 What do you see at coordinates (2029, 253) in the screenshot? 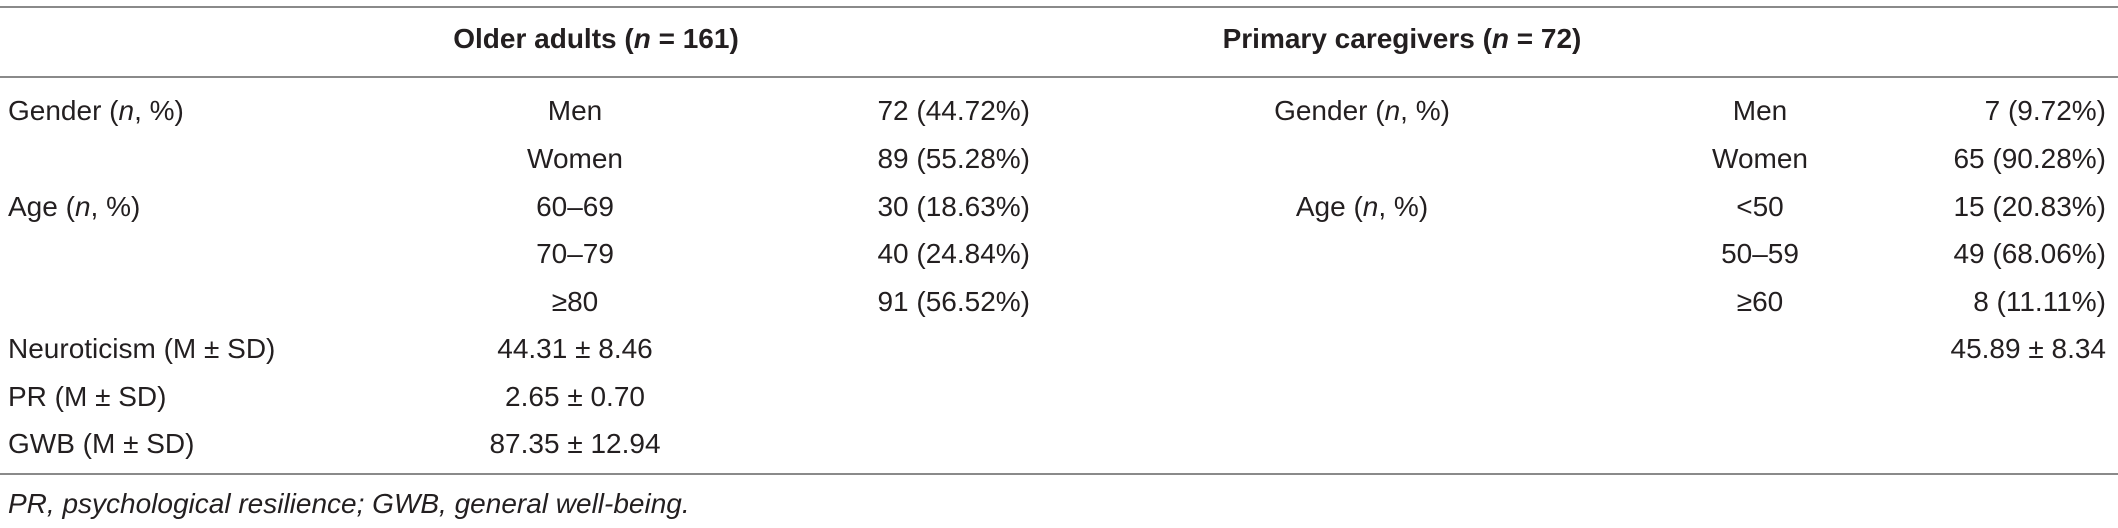
I see `caregiver-age-50-59-value: 49 (68.06%)` at bounding box center [2029, 253].